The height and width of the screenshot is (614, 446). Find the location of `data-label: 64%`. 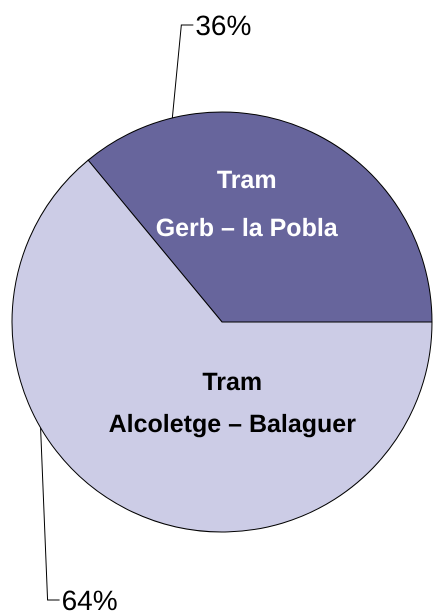

data-label: 64% is located at coordinates (90, 599).